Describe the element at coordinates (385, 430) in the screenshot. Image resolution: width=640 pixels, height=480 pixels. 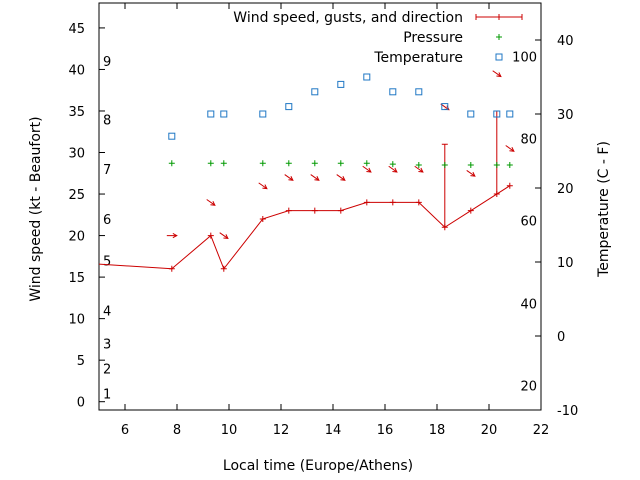
I see `x-tick-label: 16` at that location.